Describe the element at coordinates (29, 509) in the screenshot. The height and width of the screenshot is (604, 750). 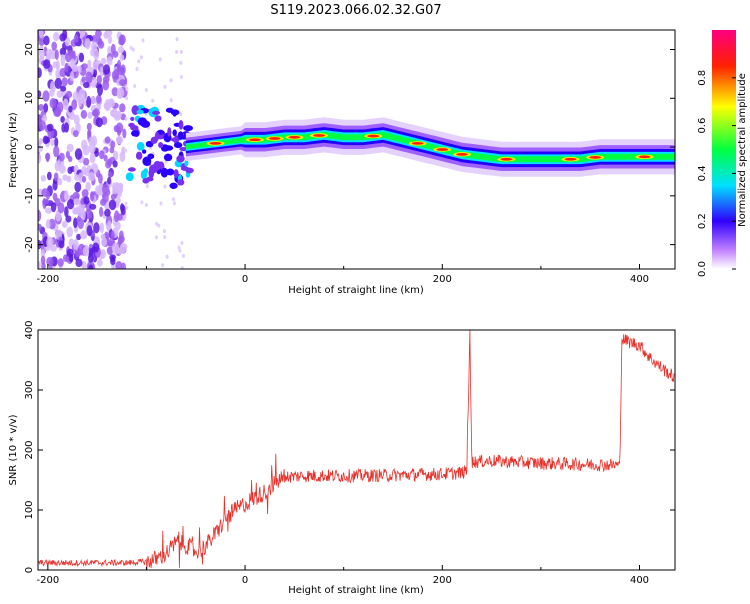
I see `snr-y-tick-label: 100` at that location.